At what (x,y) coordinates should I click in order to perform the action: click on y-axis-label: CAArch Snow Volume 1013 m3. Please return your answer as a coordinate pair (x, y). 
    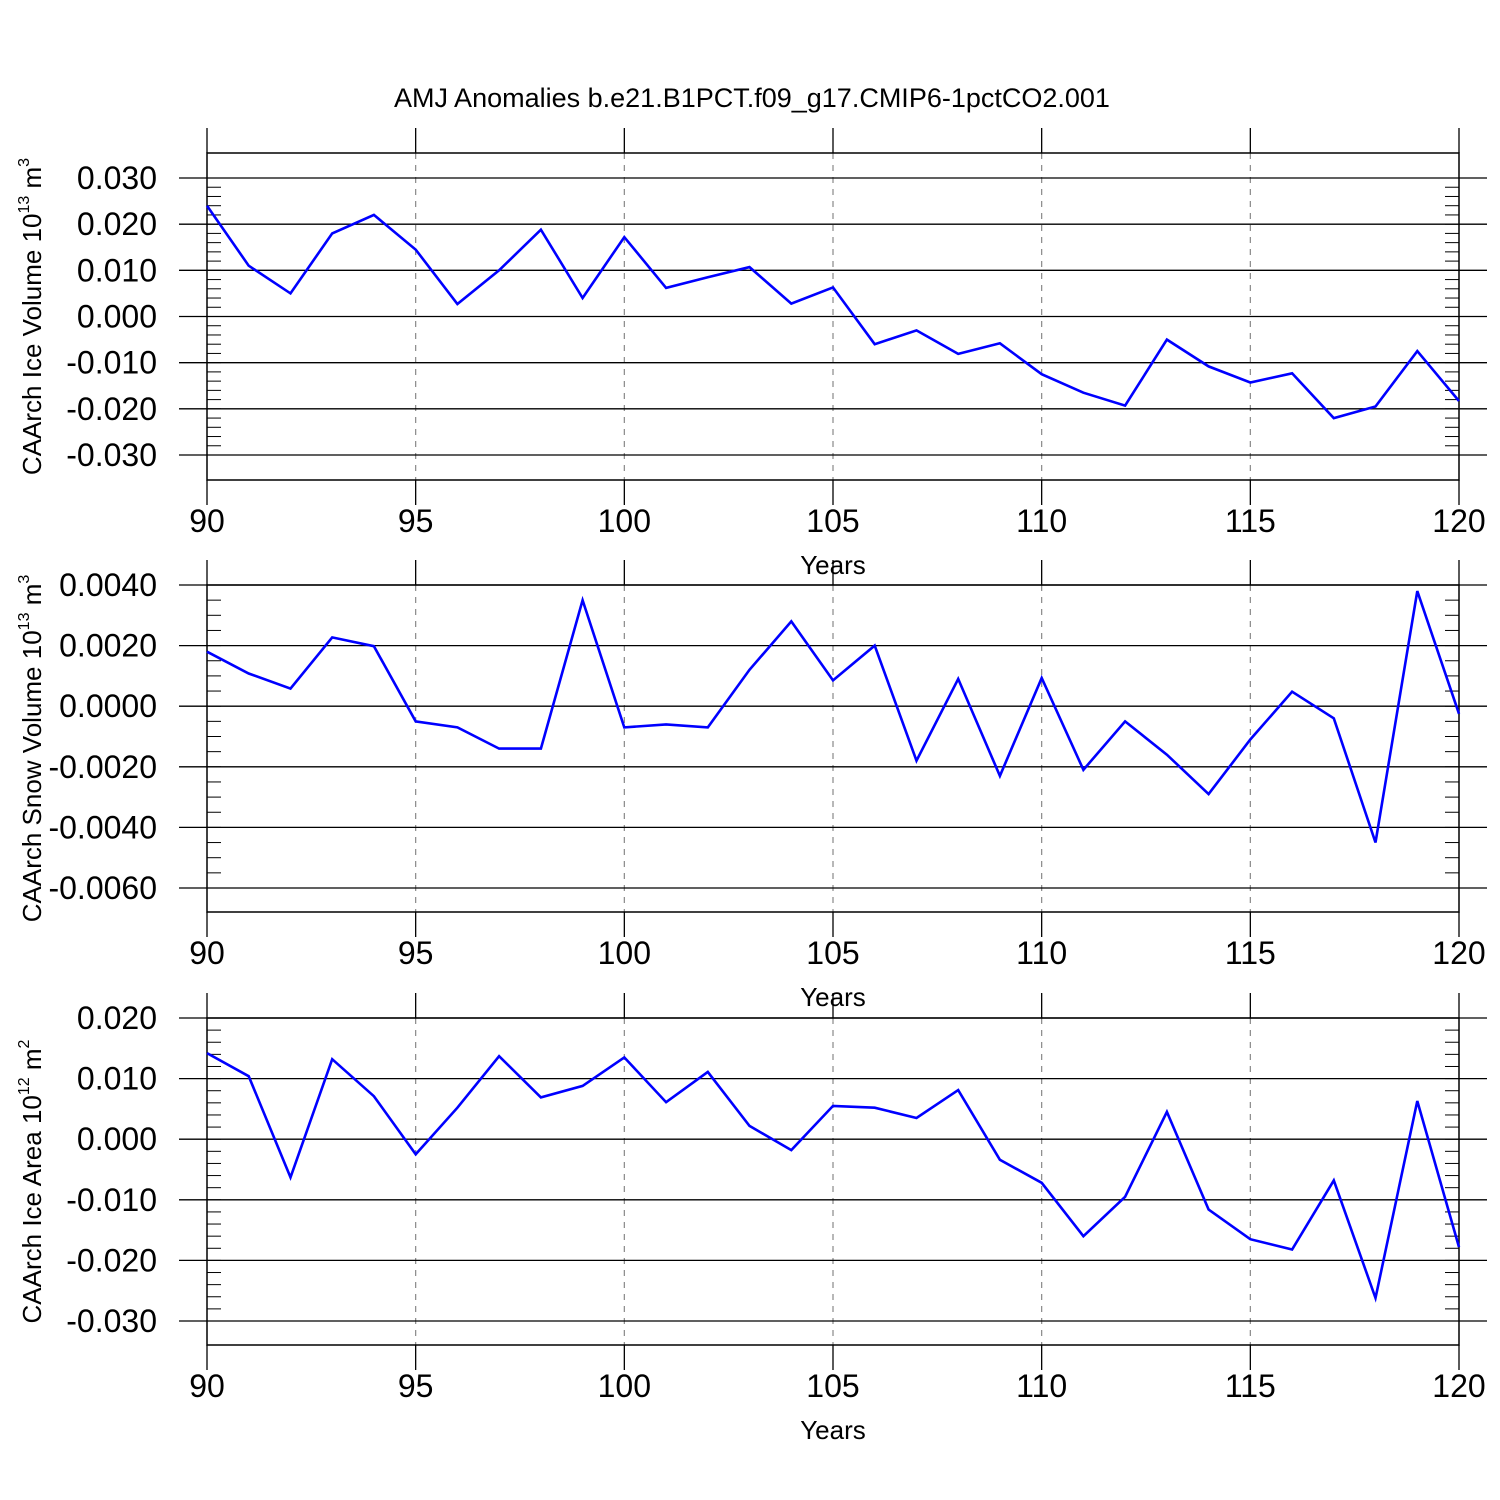
    Looking at the image, I should click on (31, 749).